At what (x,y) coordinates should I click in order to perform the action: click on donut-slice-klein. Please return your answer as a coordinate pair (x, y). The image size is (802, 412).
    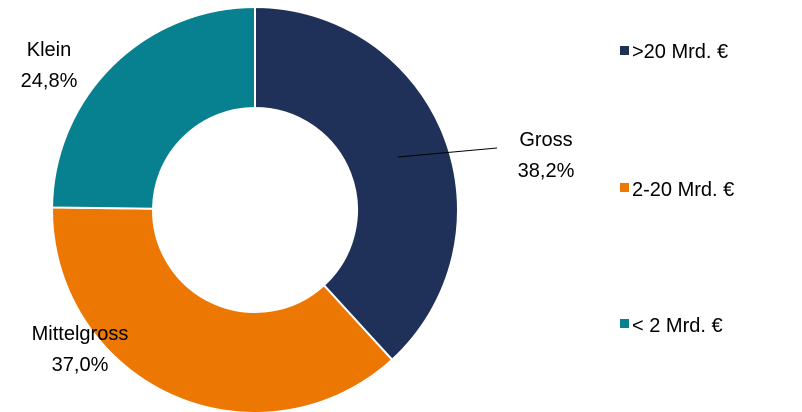
    Looking at the image, I should click on (153, 107).